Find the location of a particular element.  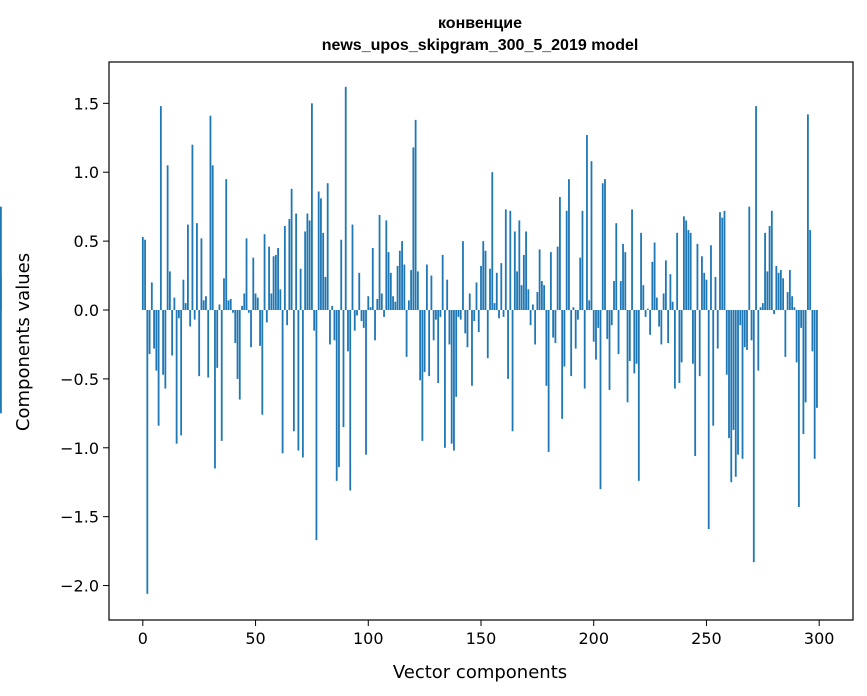

chart-subtitle: news_upos_skipgram_300_5_2019 model is located at coordinates (480, 45).